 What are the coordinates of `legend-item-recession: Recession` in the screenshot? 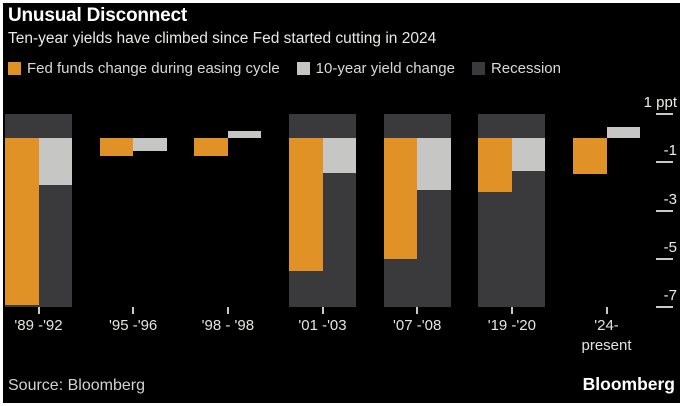 It's located at (516, 68).